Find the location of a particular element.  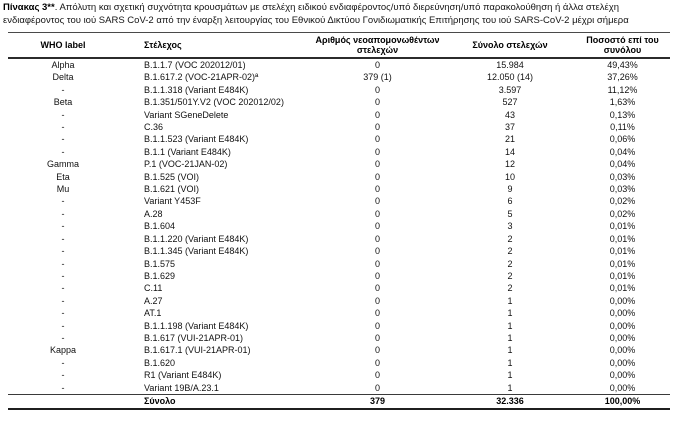

cell-total-strains: 3.597 is located at coordinates (510, 89).